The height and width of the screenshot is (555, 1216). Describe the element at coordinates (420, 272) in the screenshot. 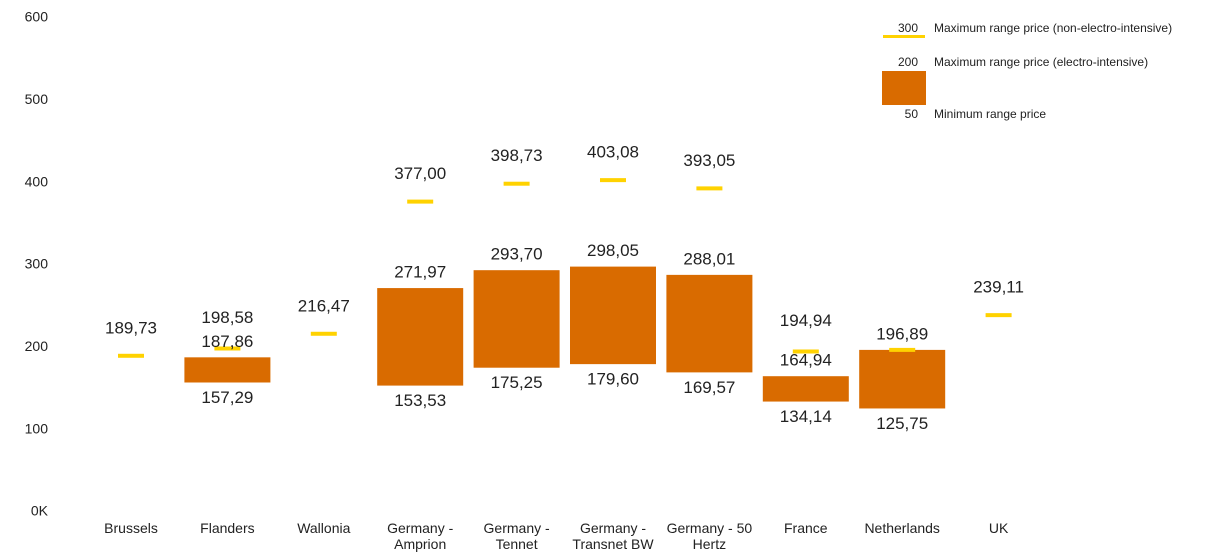

I see `data-label: 271,97` at that location.